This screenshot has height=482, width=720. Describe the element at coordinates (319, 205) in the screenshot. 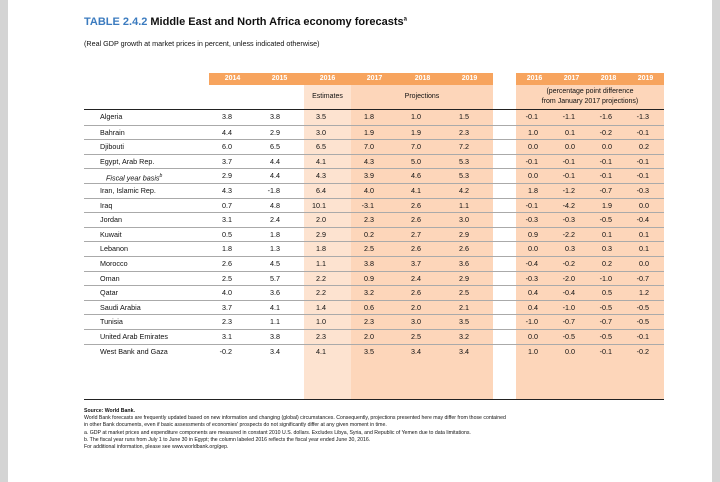

I see `growth-value: 10.1` at that location.